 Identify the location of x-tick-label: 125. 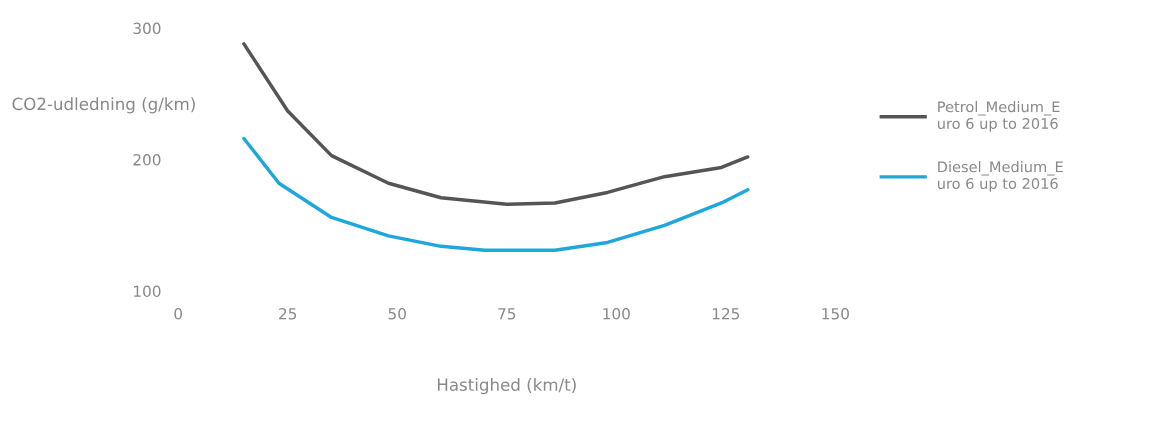
(726, 313).